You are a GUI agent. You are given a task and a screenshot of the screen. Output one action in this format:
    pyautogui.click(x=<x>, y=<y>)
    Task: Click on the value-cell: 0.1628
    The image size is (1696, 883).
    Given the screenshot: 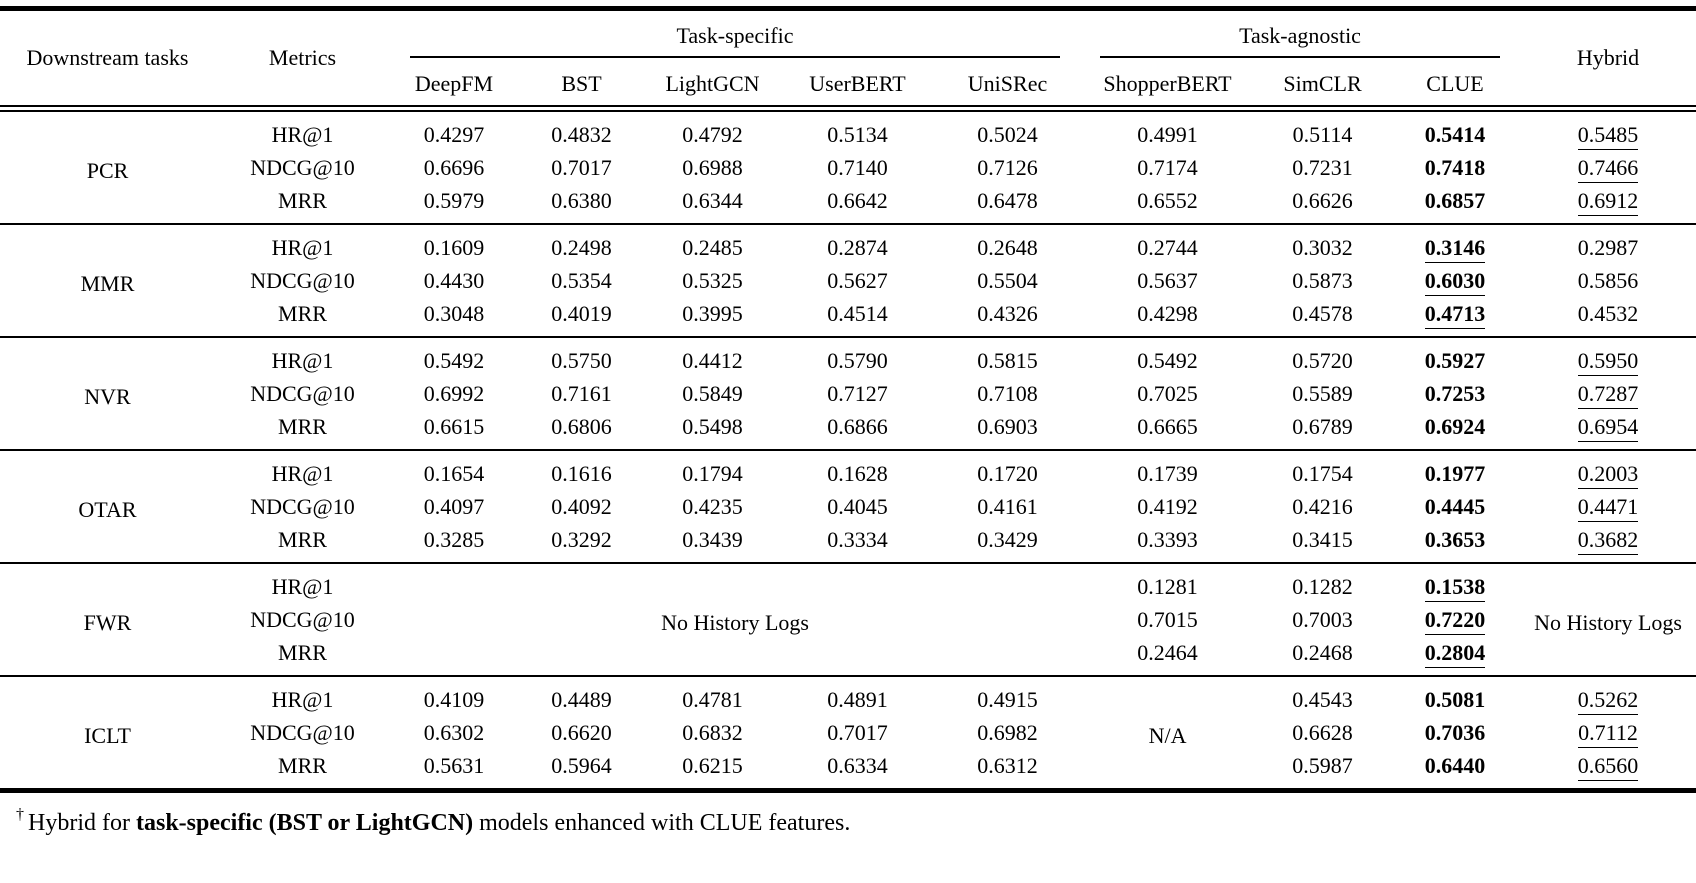 What is the action you would take?
    pyautogui.click(x=857, y=470)
    